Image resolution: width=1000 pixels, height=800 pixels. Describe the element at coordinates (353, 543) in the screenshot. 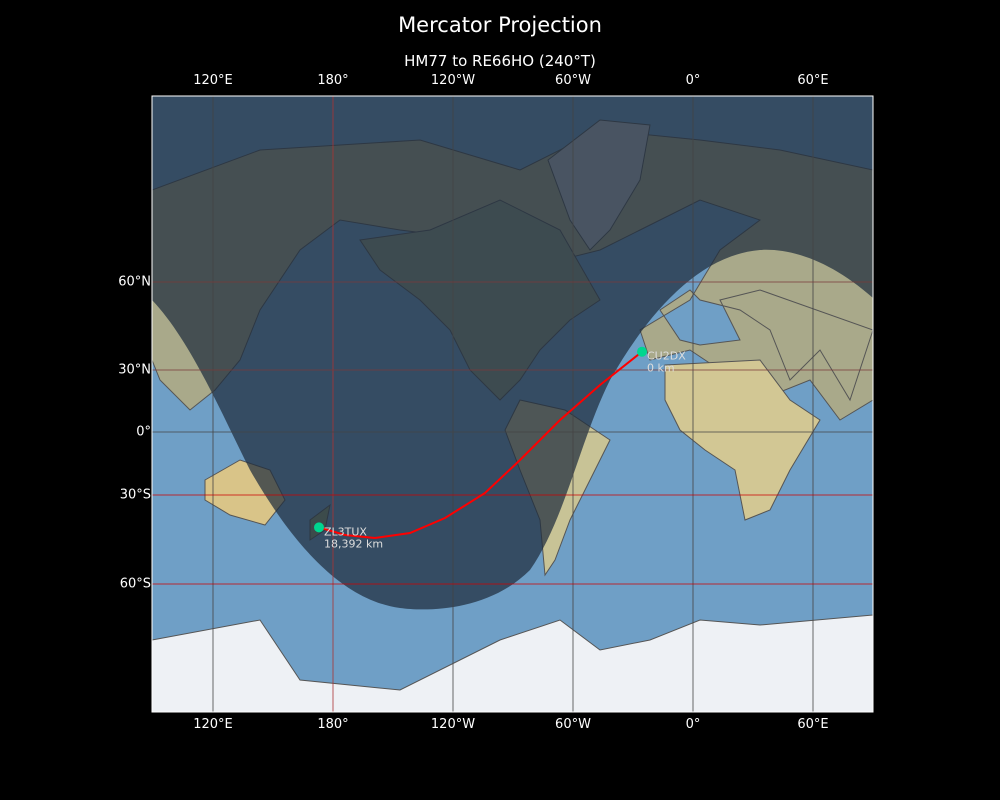

I see `station-distance: 18,392 km` at that location.